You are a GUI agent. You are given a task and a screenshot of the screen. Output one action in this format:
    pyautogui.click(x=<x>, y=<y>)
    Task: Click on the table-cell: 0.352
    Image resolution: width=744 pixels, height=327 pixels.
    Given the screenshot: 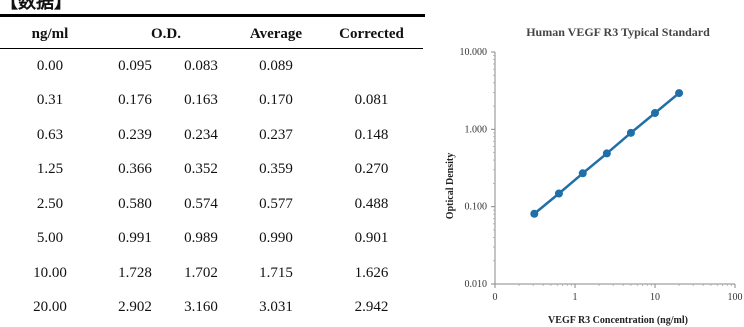 What is the action you would take?
    pyautogui.click(x=201, y=169)
    